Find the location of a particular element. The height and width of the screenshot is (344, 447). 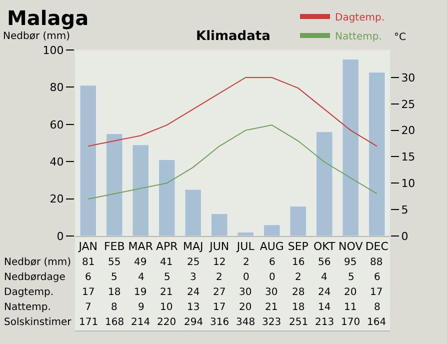

y-tick-label: 80 is located at coordinates (57, 87).